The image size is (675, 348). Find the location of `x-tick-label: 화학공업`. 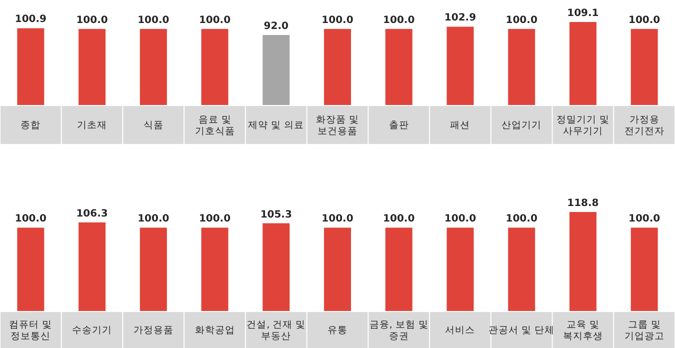

x-tick-label: 화학공업 is located at coordinates (214, 330).